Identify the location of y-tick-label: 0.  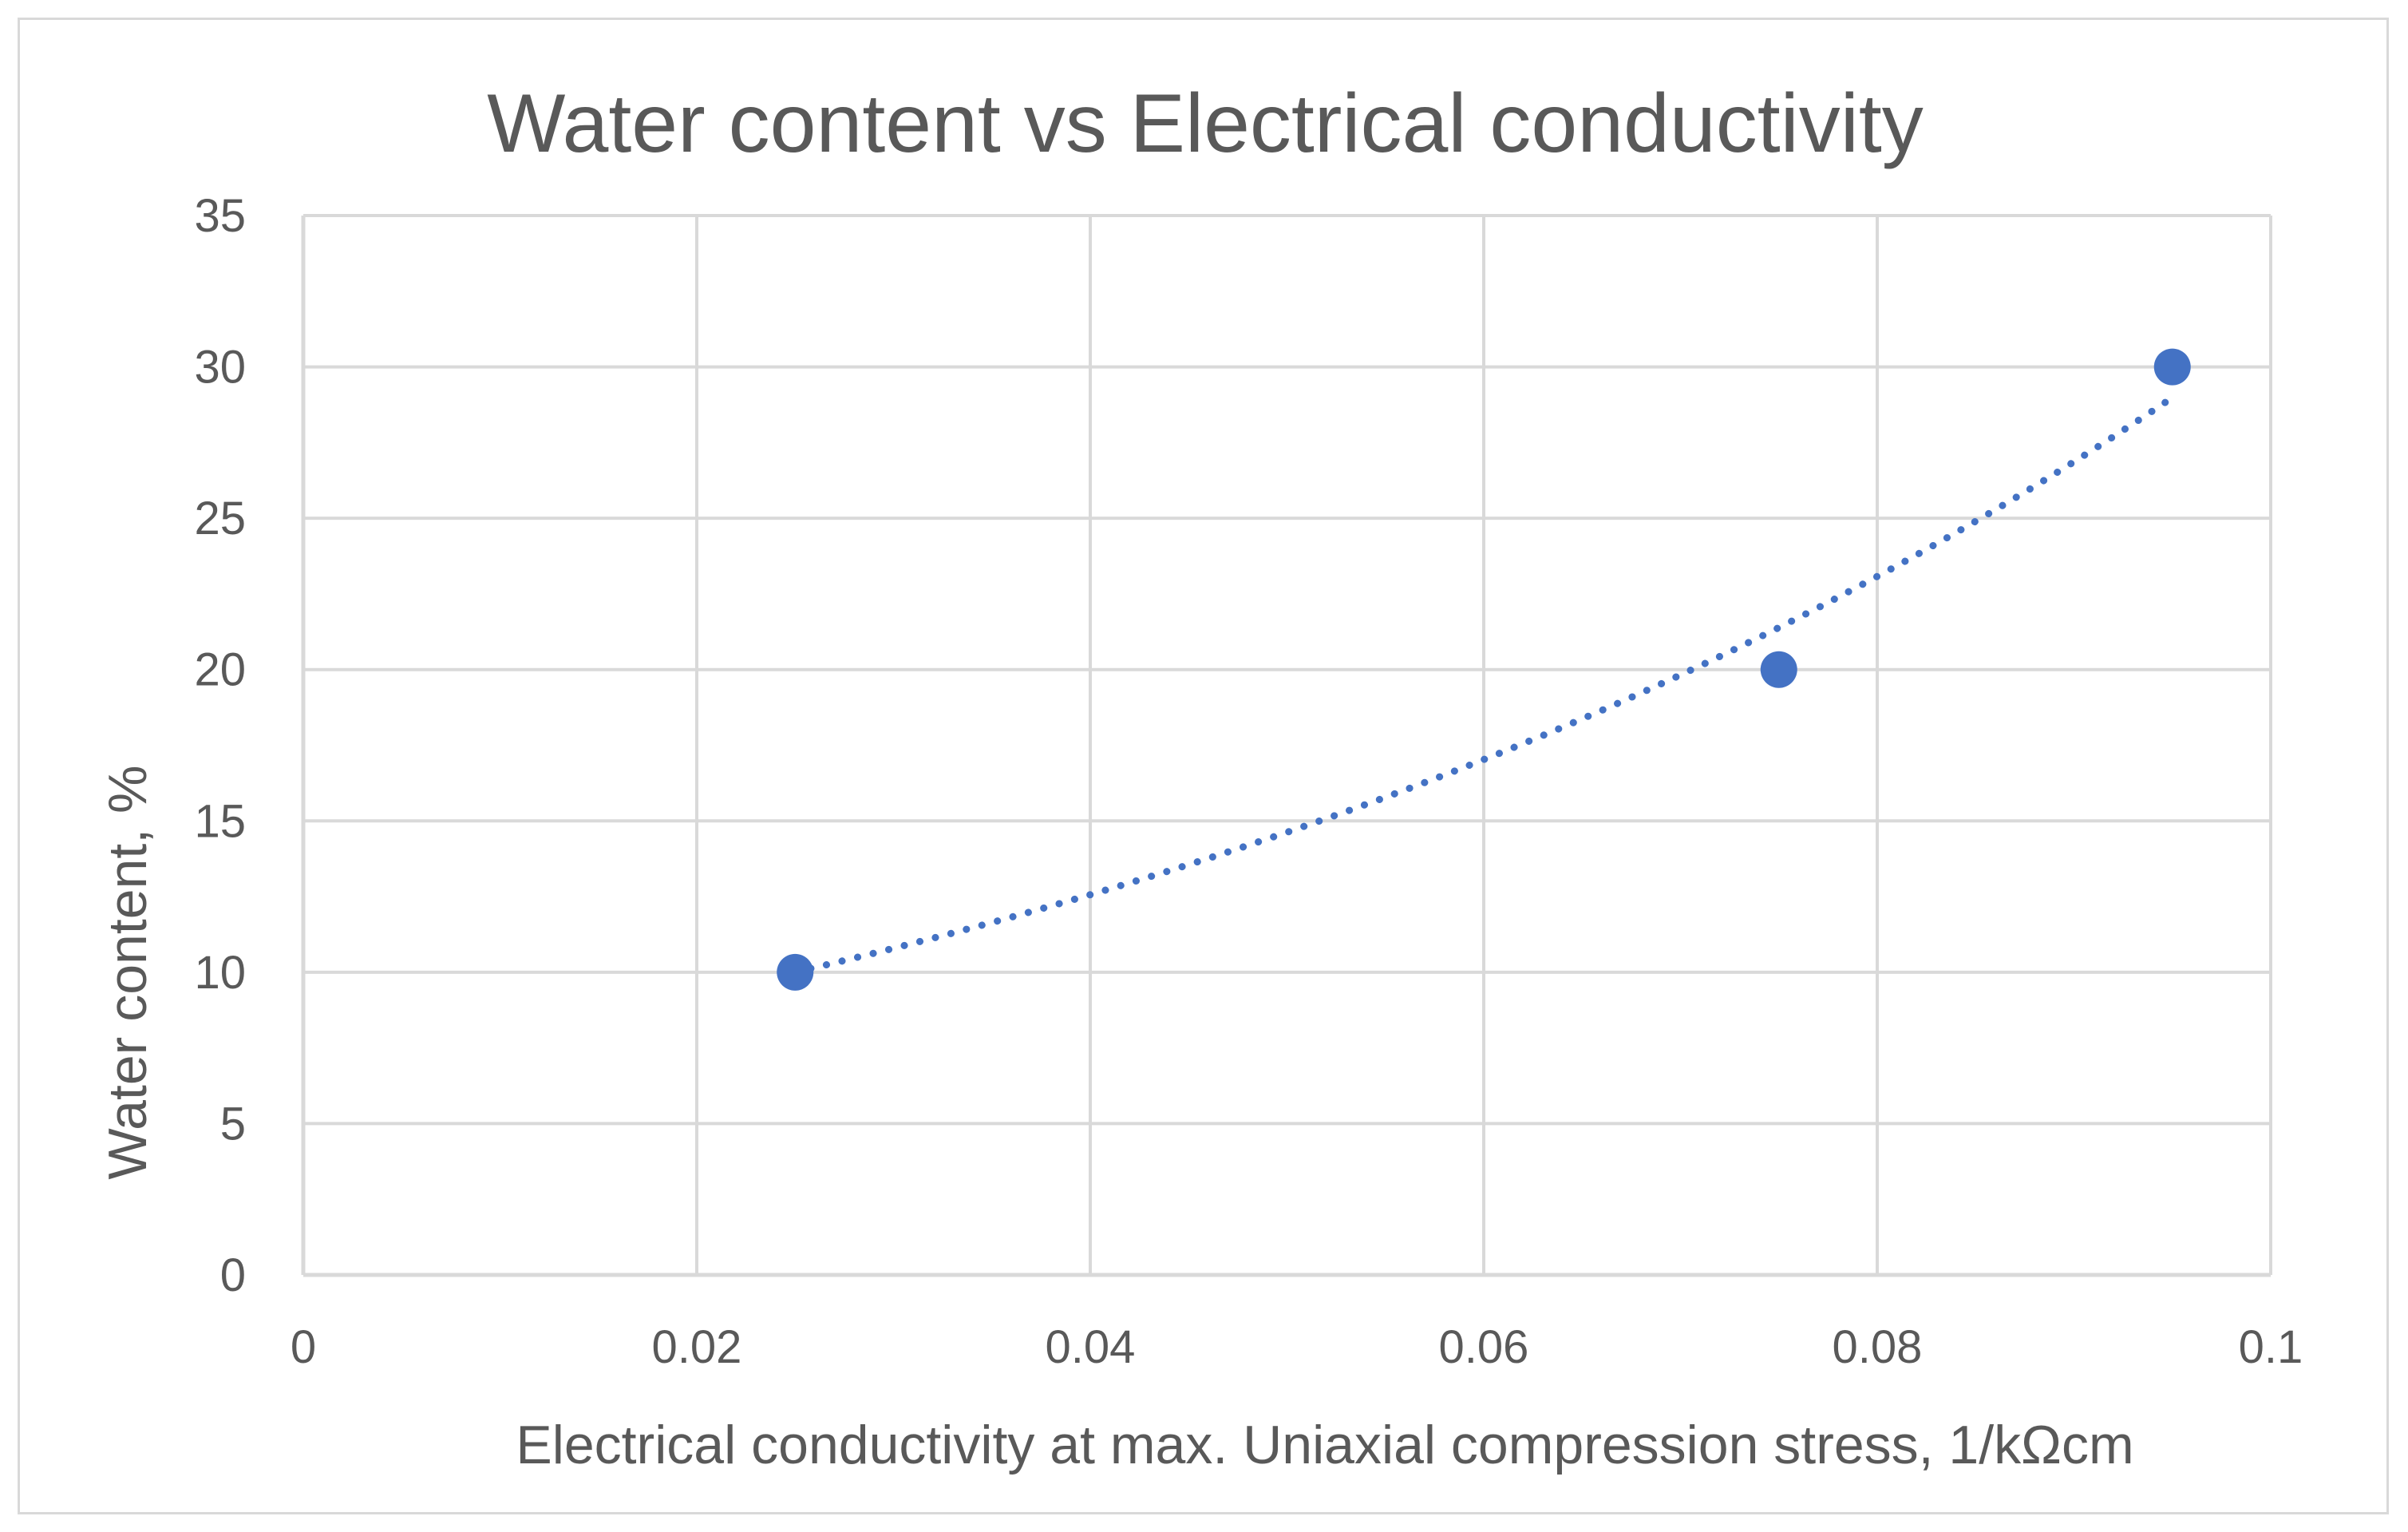
(233, 1275).